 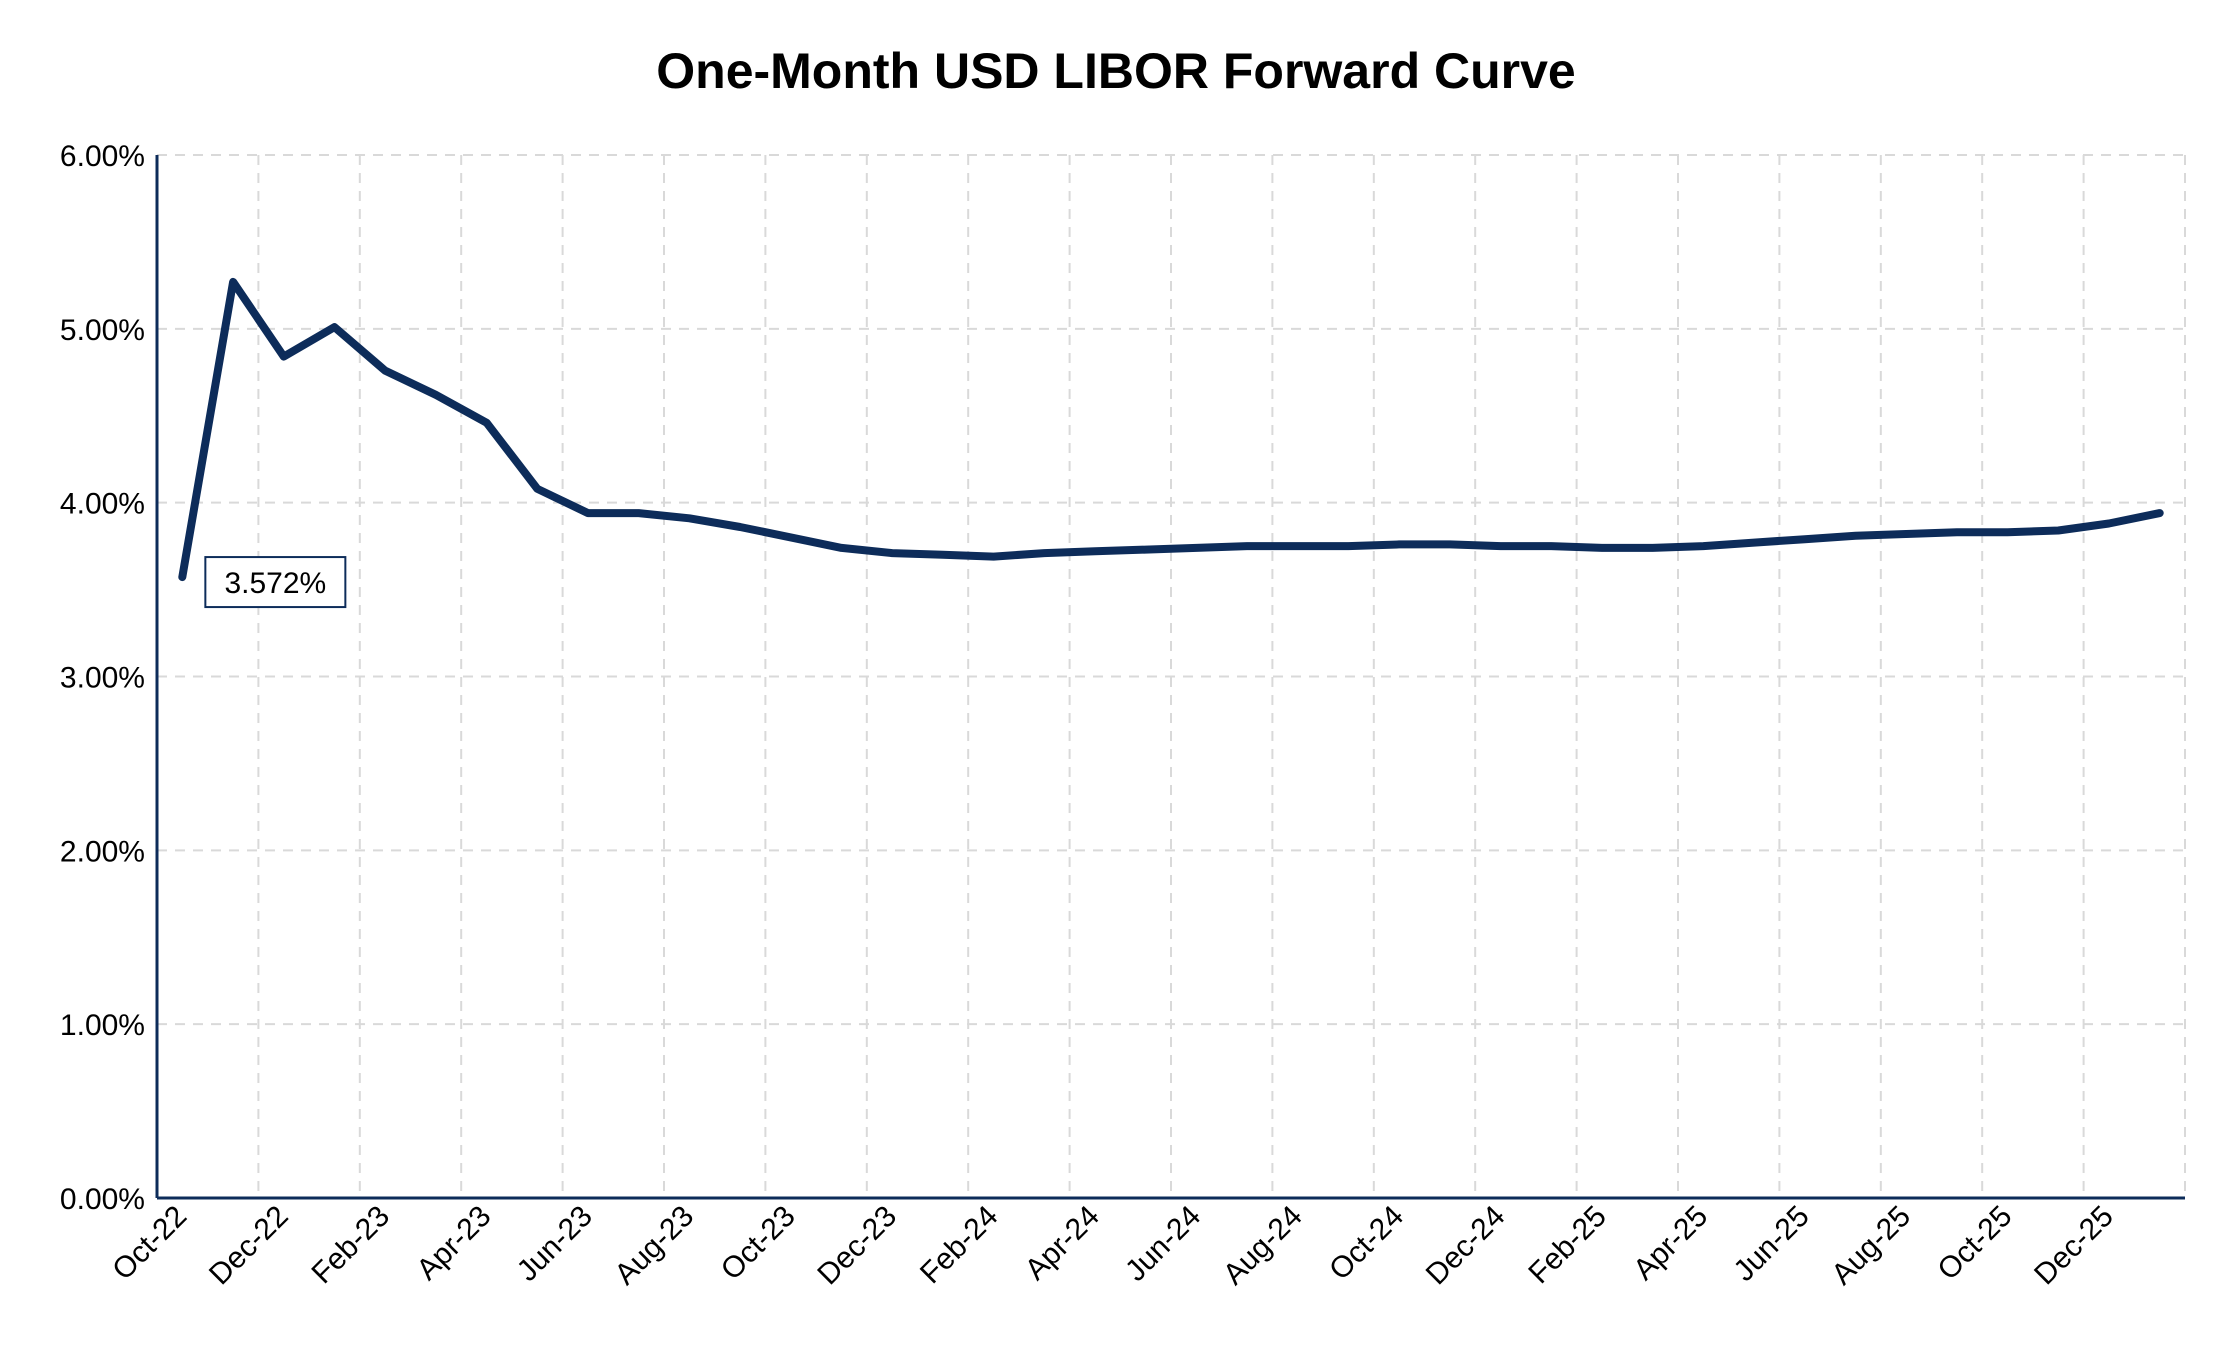 I want to click on x-tick-label: Jun-23, so click(x=555, y=1244).